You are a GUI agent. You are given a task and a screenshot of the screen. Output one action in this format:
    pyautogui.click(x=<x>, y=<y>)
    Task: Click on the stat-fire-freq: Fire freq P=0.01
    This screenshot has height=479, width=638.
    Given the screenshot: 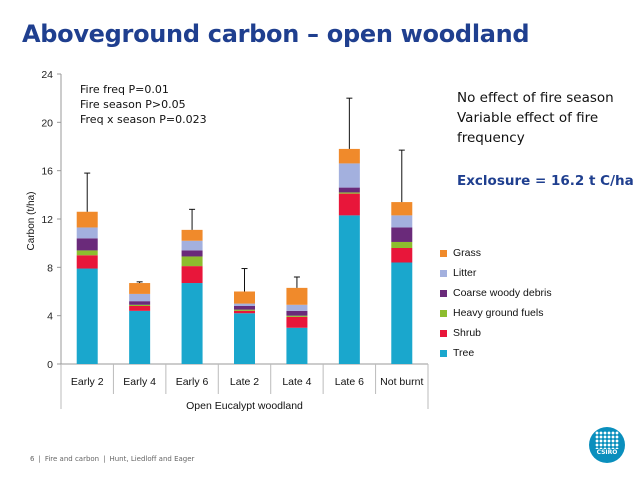 What is the action you would take?
    pyautogui.click(x=124, y=89)
    